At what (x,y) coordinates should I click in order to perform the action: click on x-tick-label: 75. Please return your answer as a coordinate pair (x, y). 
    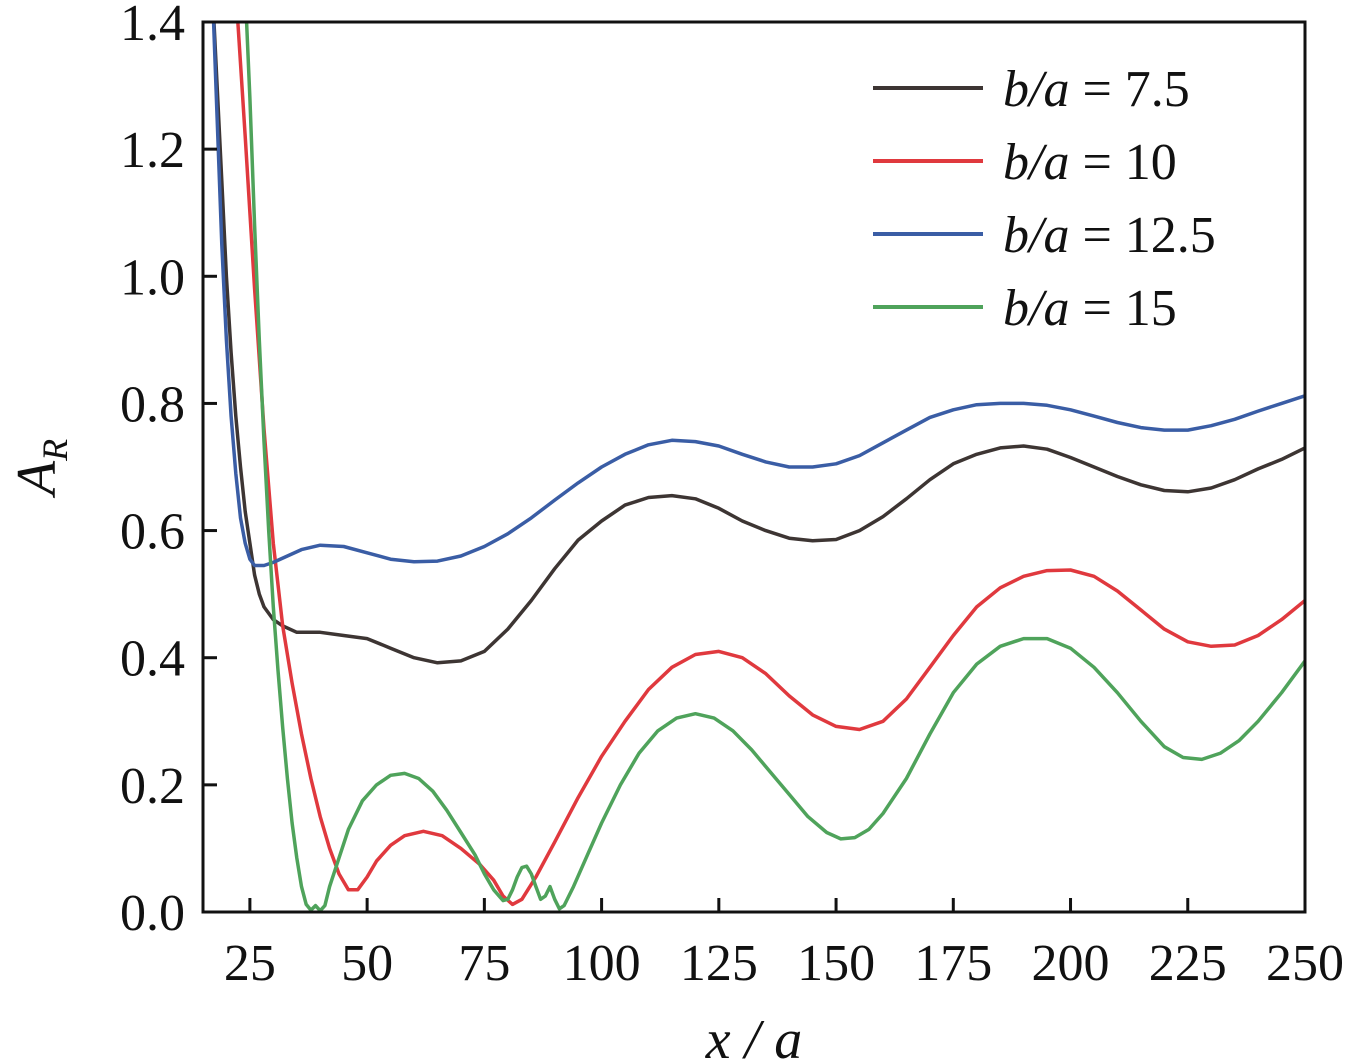
    Looking at the image, I should click on (484, 963).